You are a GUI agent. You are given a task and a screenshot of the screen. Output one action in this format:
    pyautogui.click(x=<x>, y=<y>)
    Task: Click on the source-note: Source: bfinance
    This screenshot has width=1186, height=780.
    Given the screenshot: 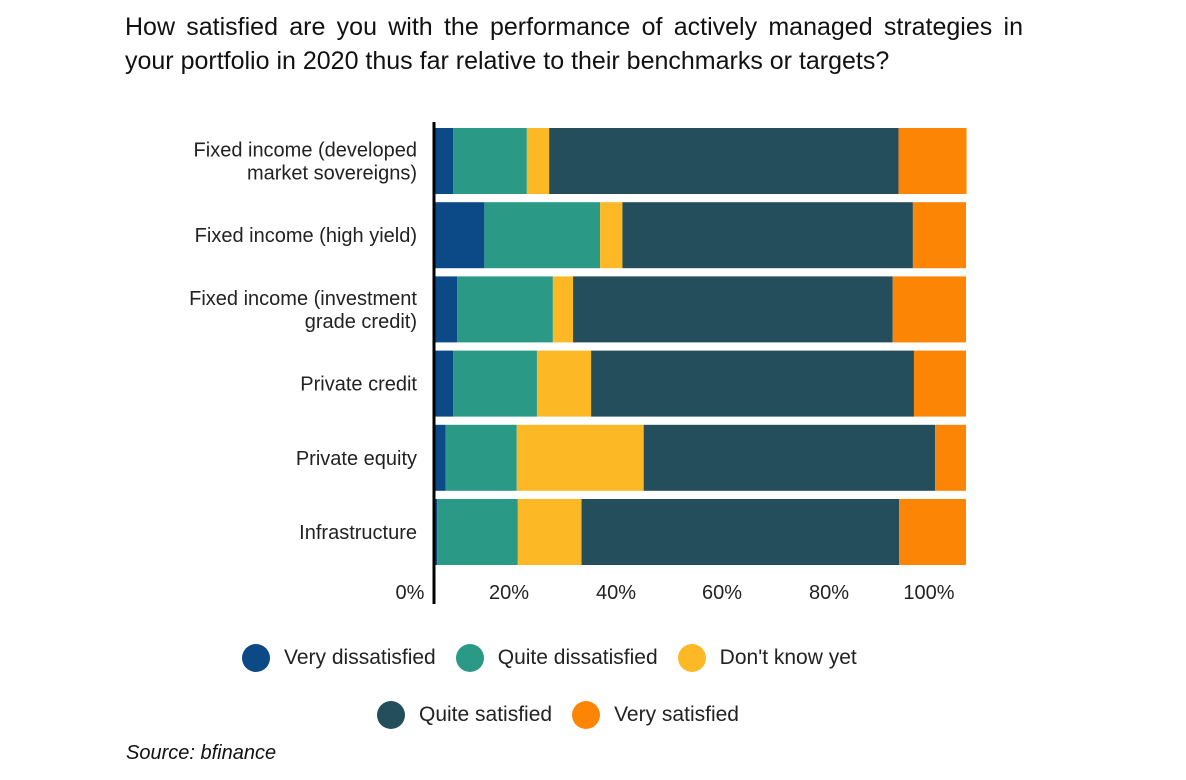 What is the action you would take?
    pyautogui.click(x=201, y=753)
    